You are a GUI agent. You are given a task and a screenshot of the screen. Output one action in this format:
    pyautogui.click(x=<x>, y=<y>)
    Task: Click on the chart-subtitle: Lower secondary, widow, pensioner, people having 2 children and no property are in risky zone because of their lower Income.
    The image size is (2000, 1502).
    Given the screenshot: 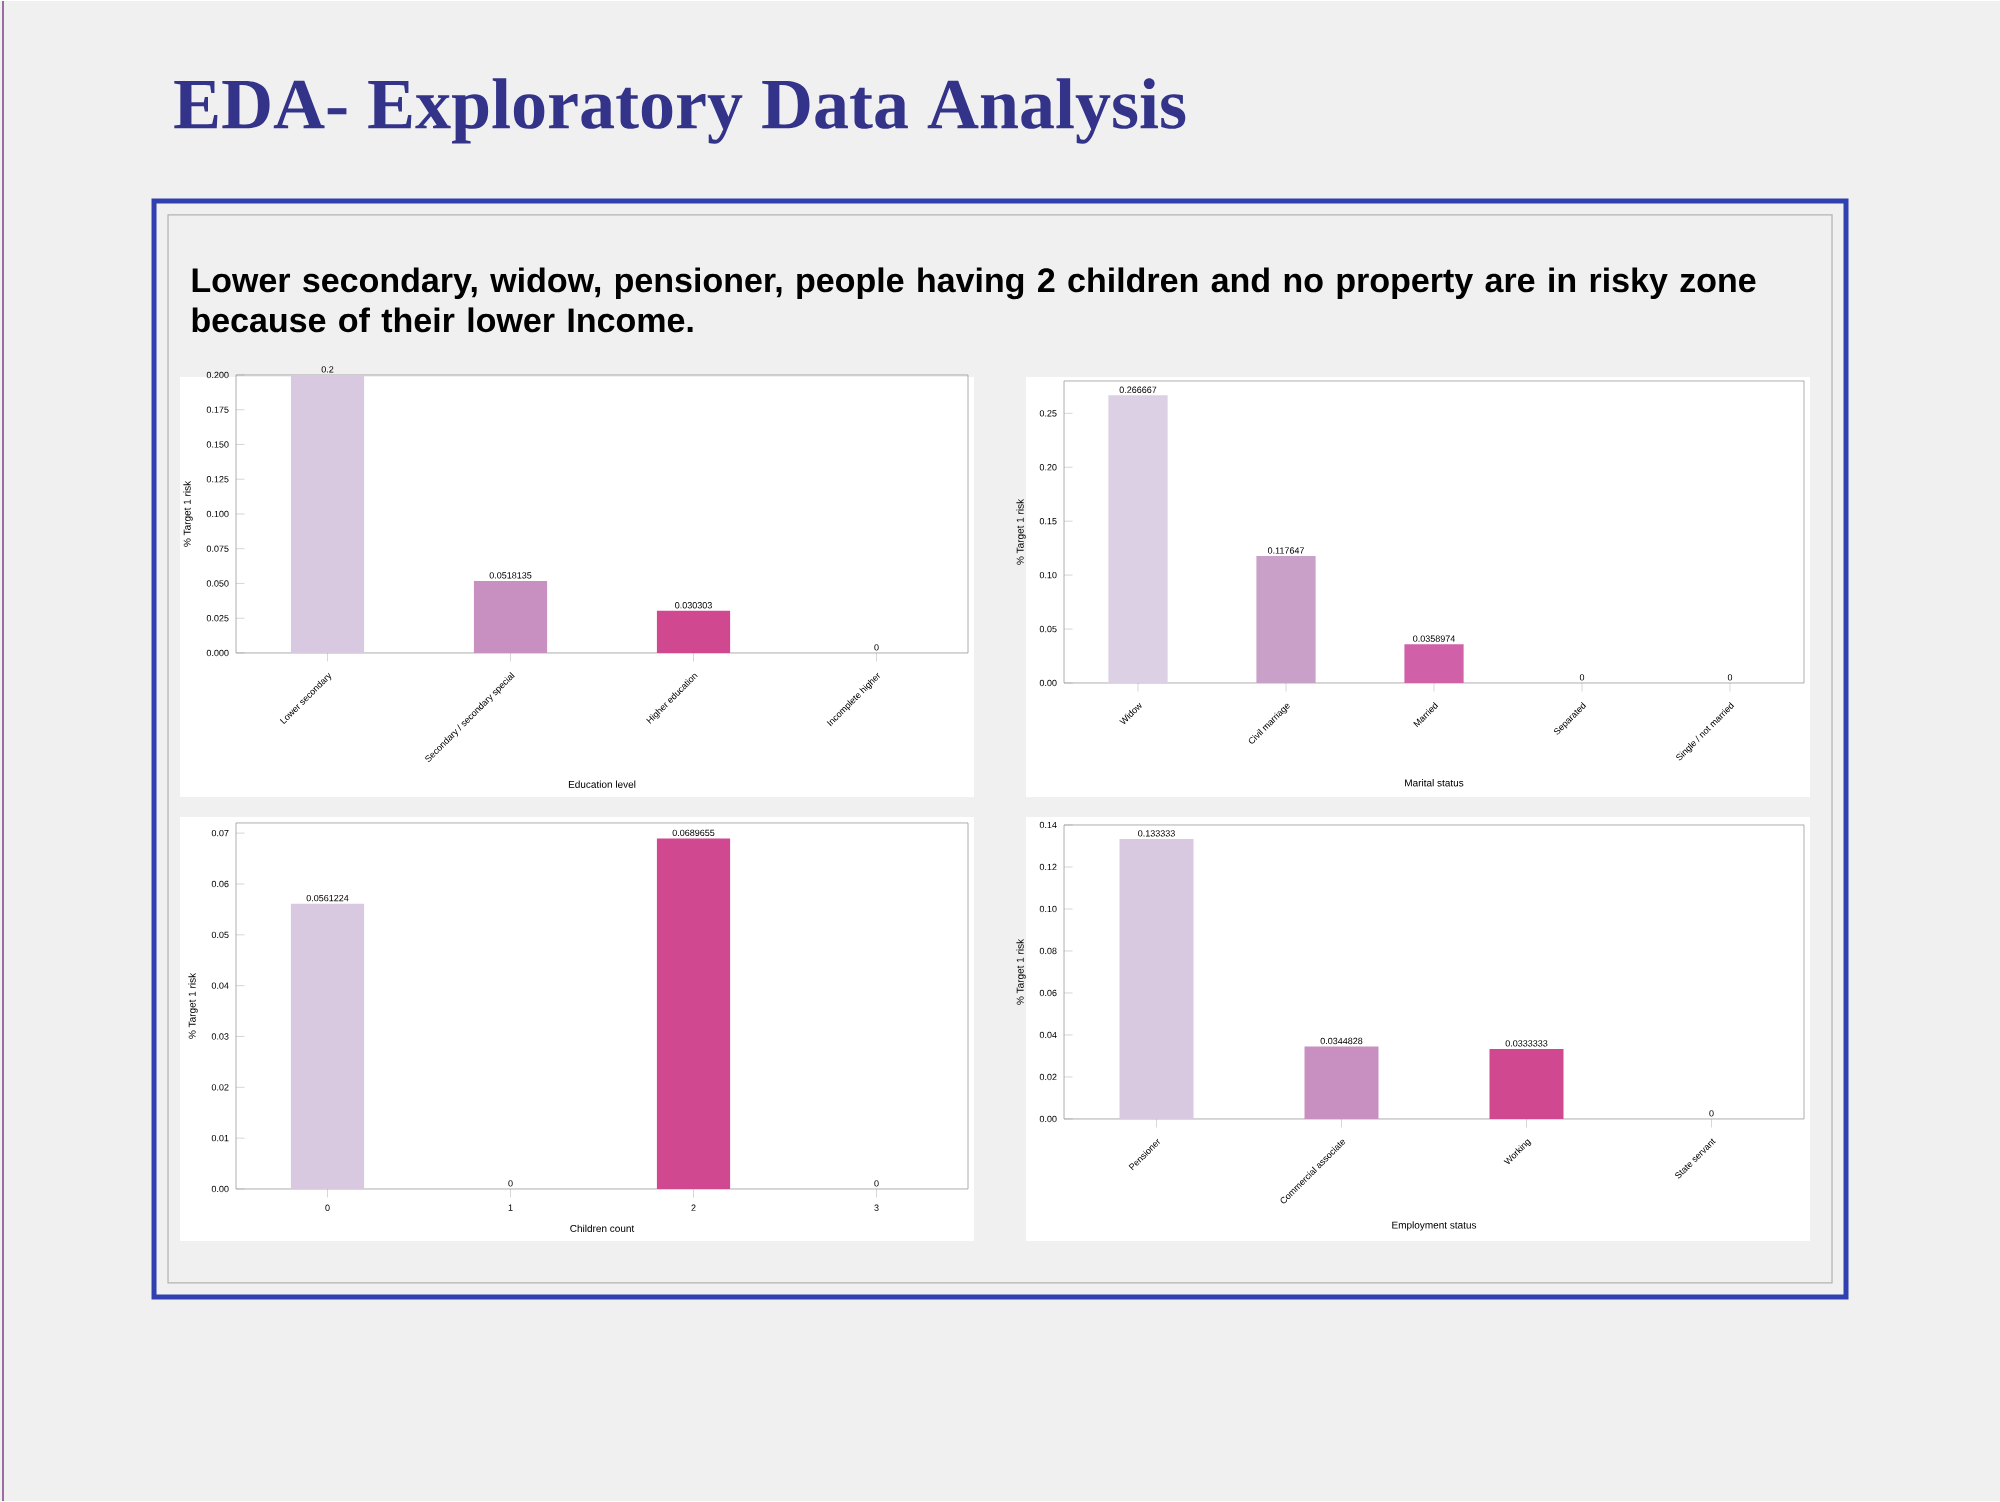 What is the action you would take?
    pyautogui.click(x=974, y=300)
    